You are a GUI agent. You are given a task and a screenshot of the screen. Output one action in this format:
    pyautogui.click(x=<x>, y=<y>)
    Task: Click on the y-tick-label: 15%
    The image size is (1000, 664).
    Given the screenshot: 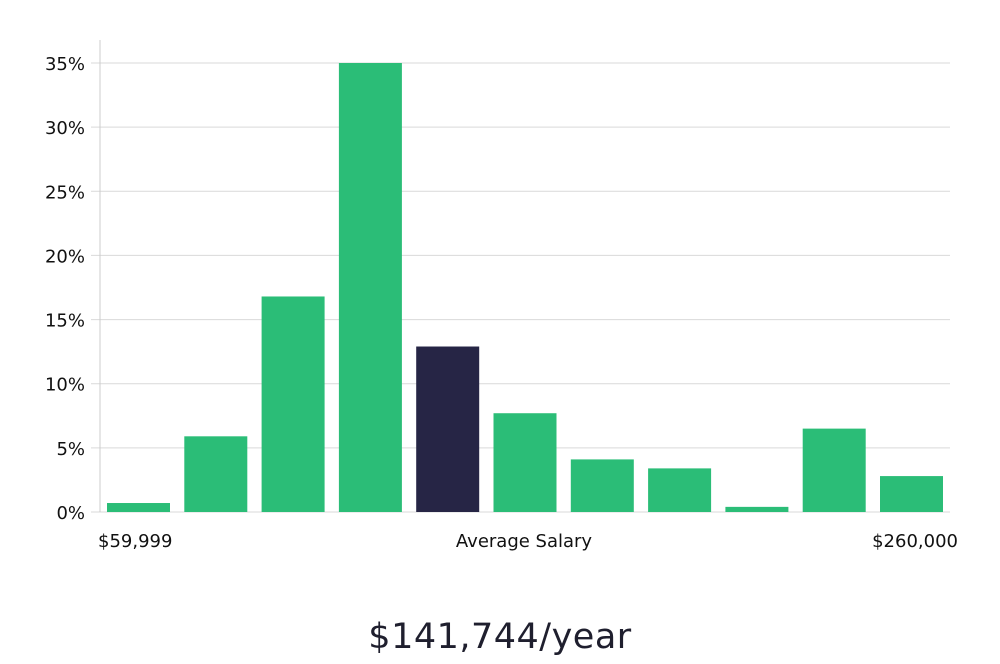 What is the action you would take?
    pyautogui.click(x=65, y=321)
    